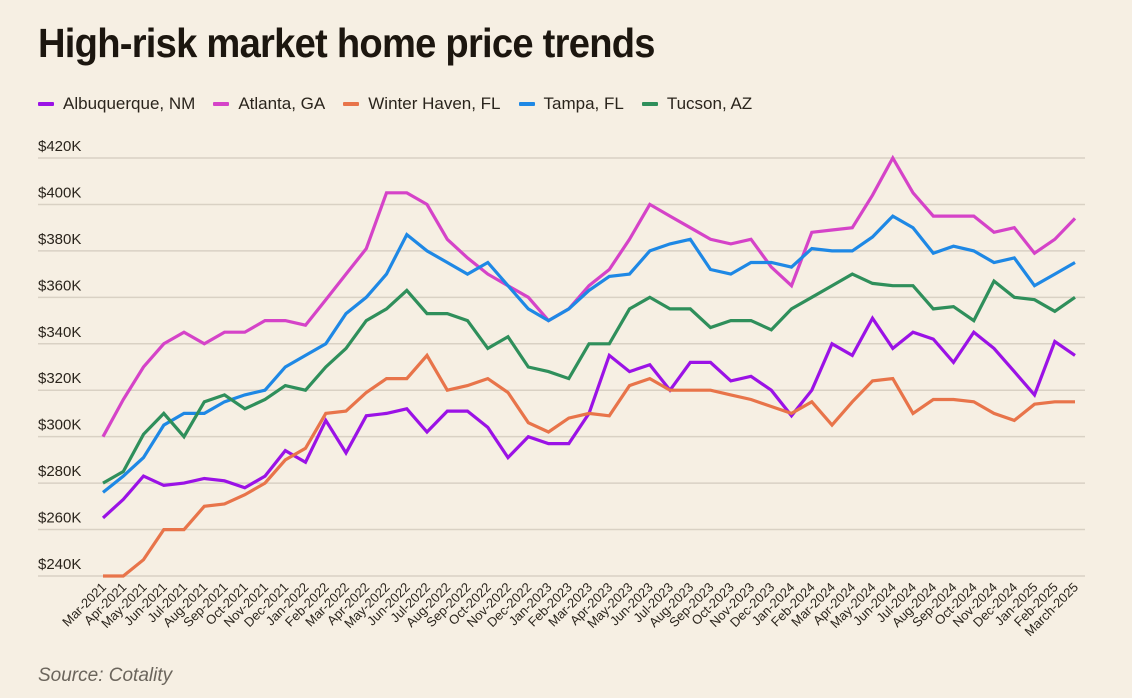 Image resolution: width=1132 pixels, height=698 pixels. What do you see at coordinates (59, 425) in the screenshot?
I see `y-tick-label: $300K` at bounding box center [59, 425].